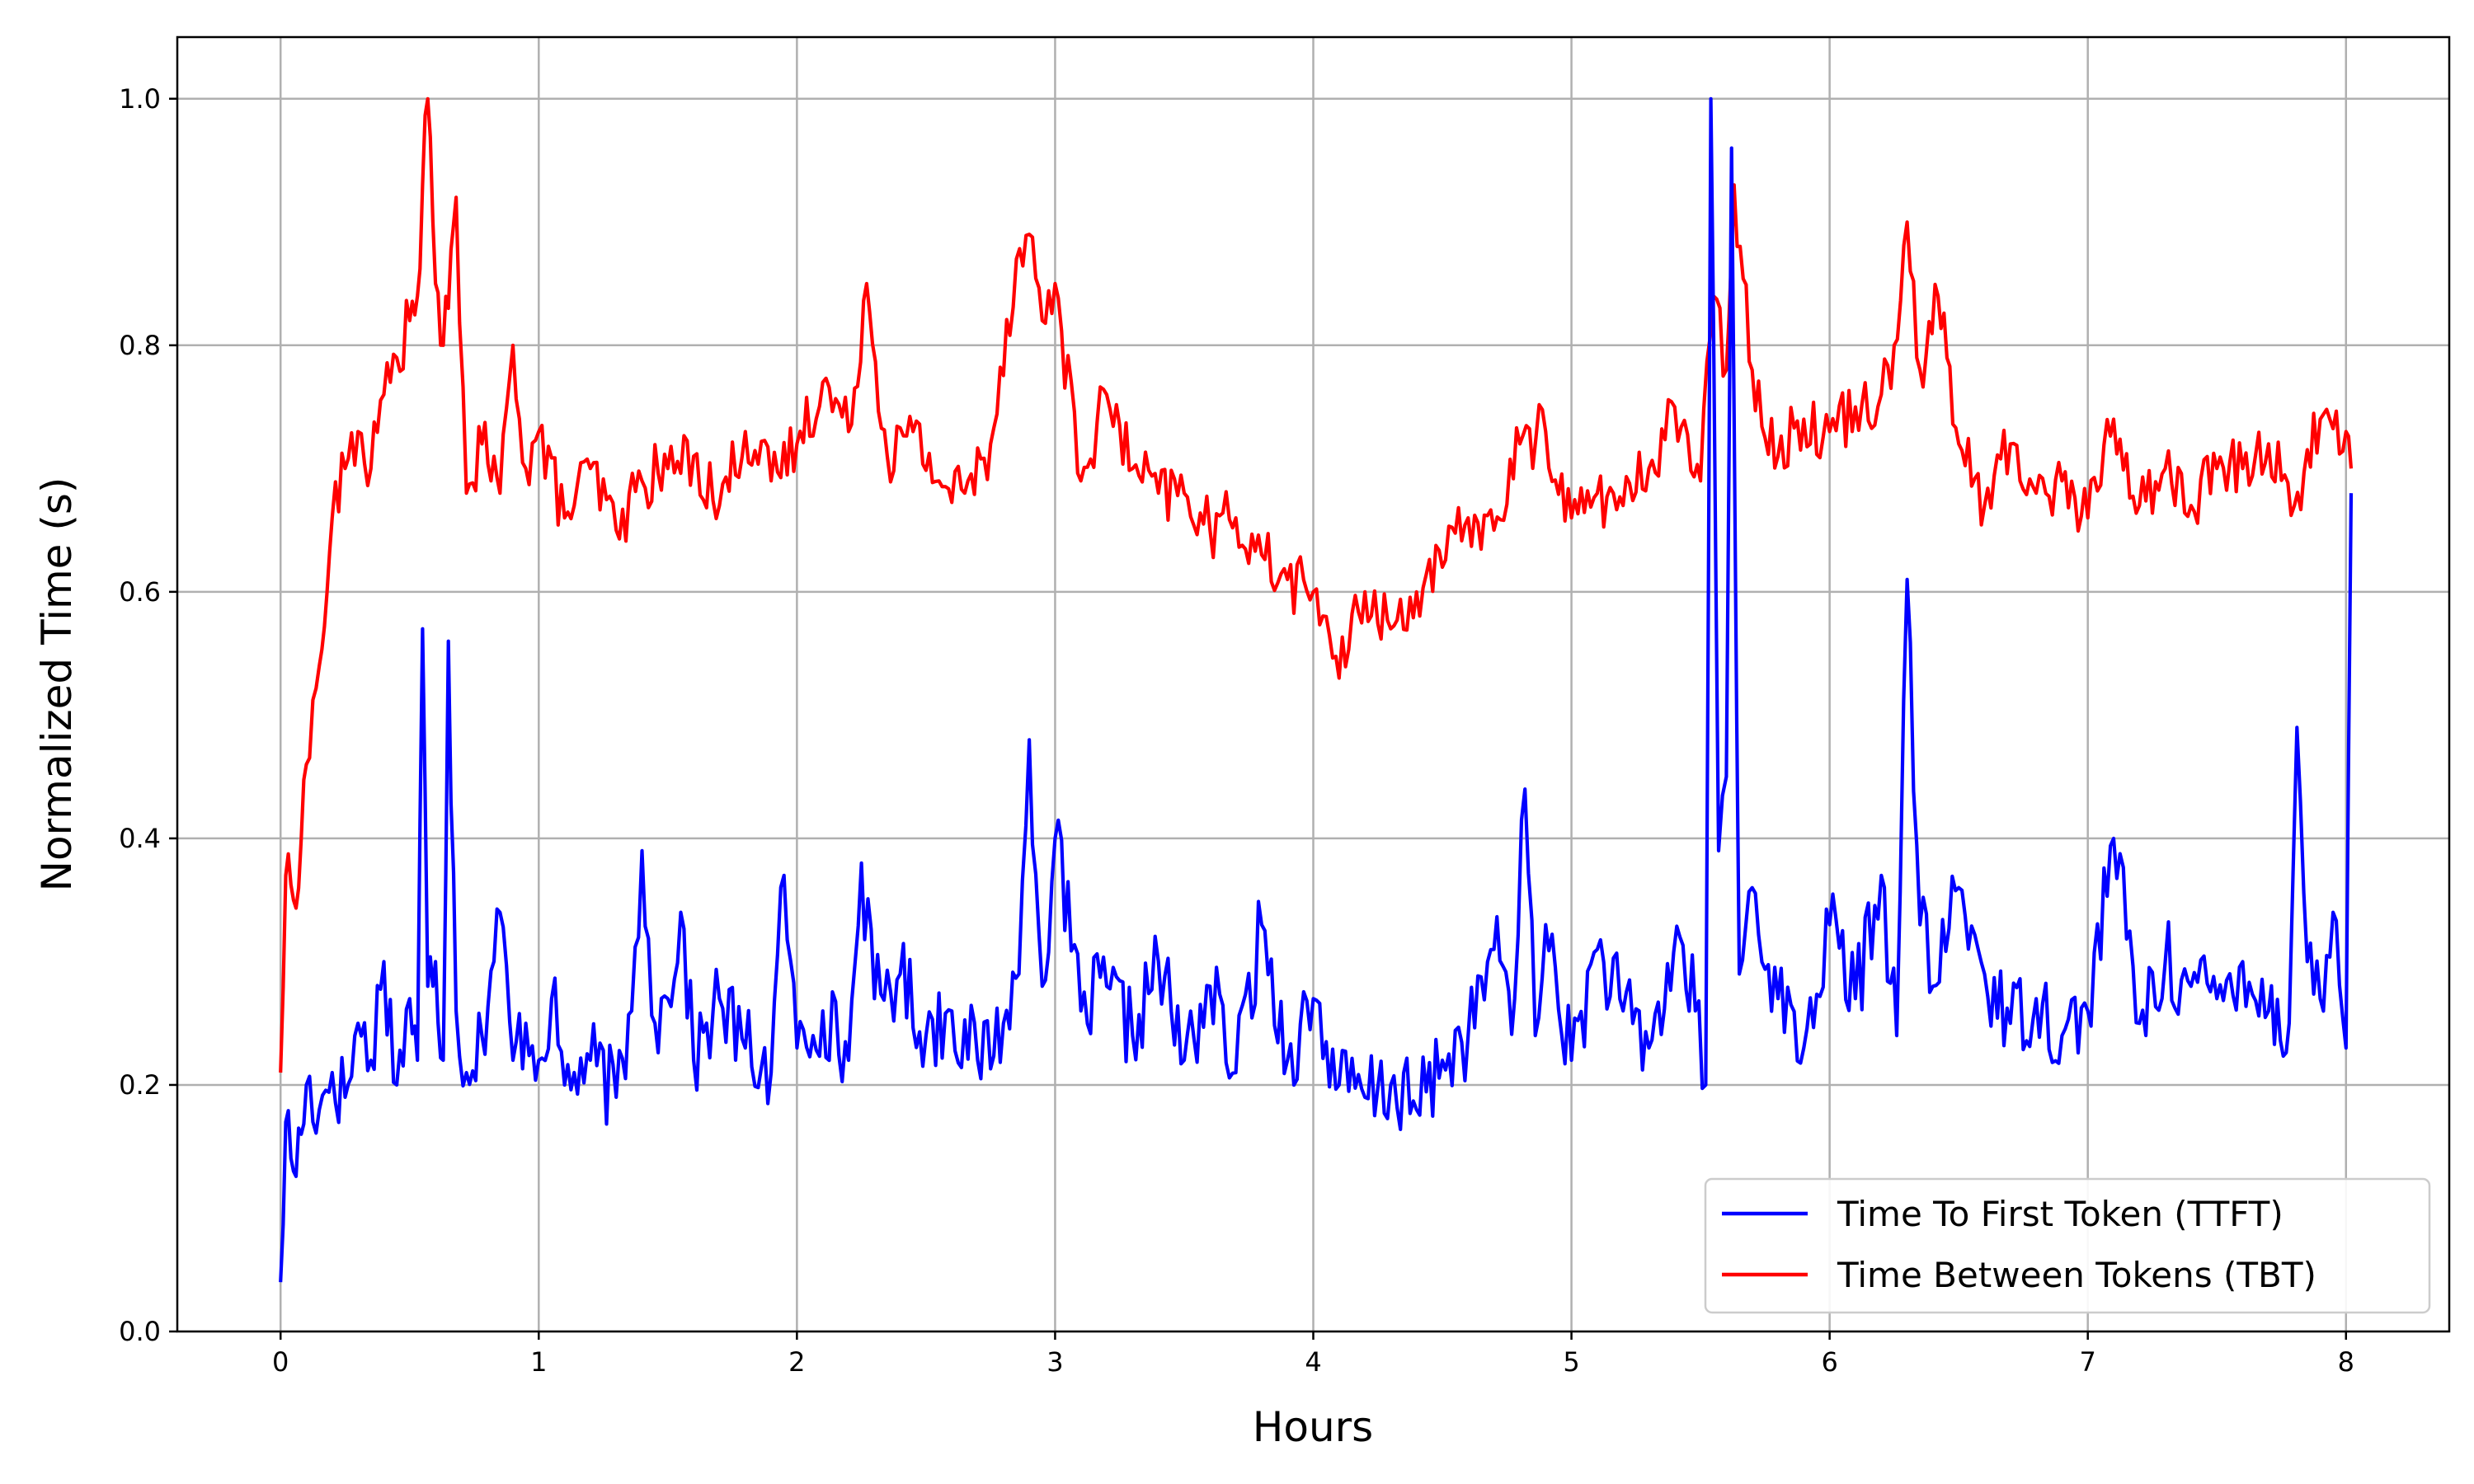 Image resolution: width=2474 pixels, height=1484 pixels. I want to click on x-tick-label: 6, so click(1829, 1362).